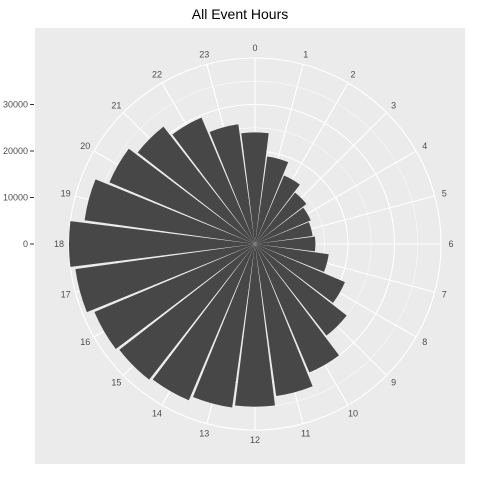  Describe the element at coordinates (424, 146) in the screenshot. I see `angle-label-4: 4` at that location.